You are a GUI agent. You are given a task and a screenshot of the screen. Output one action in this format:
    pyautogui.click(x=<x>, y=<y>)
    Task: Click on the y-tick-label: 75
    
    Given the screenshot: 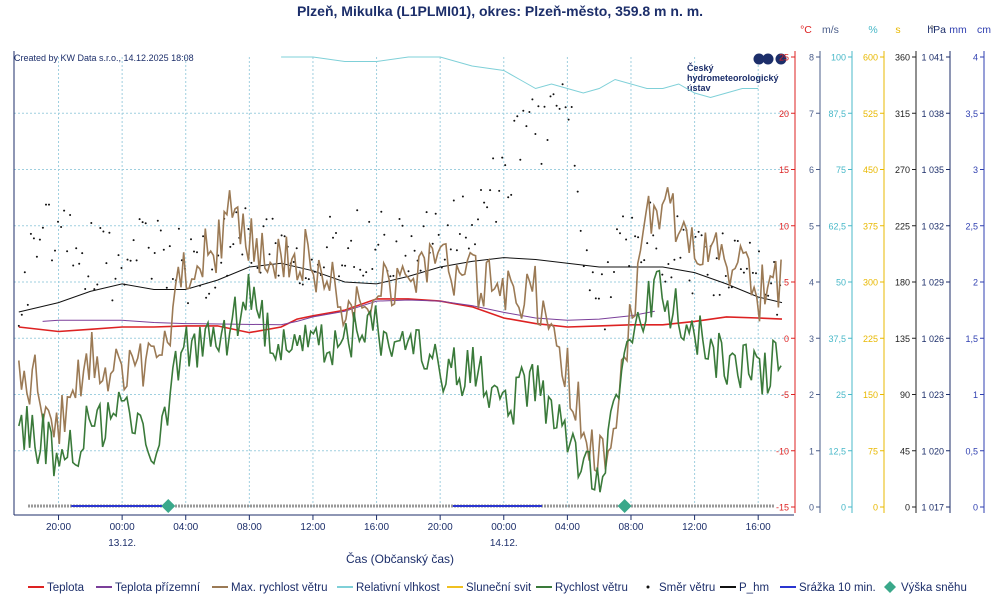 What is the action you would take?
    pyautogui.click(x=841, y=170)
    